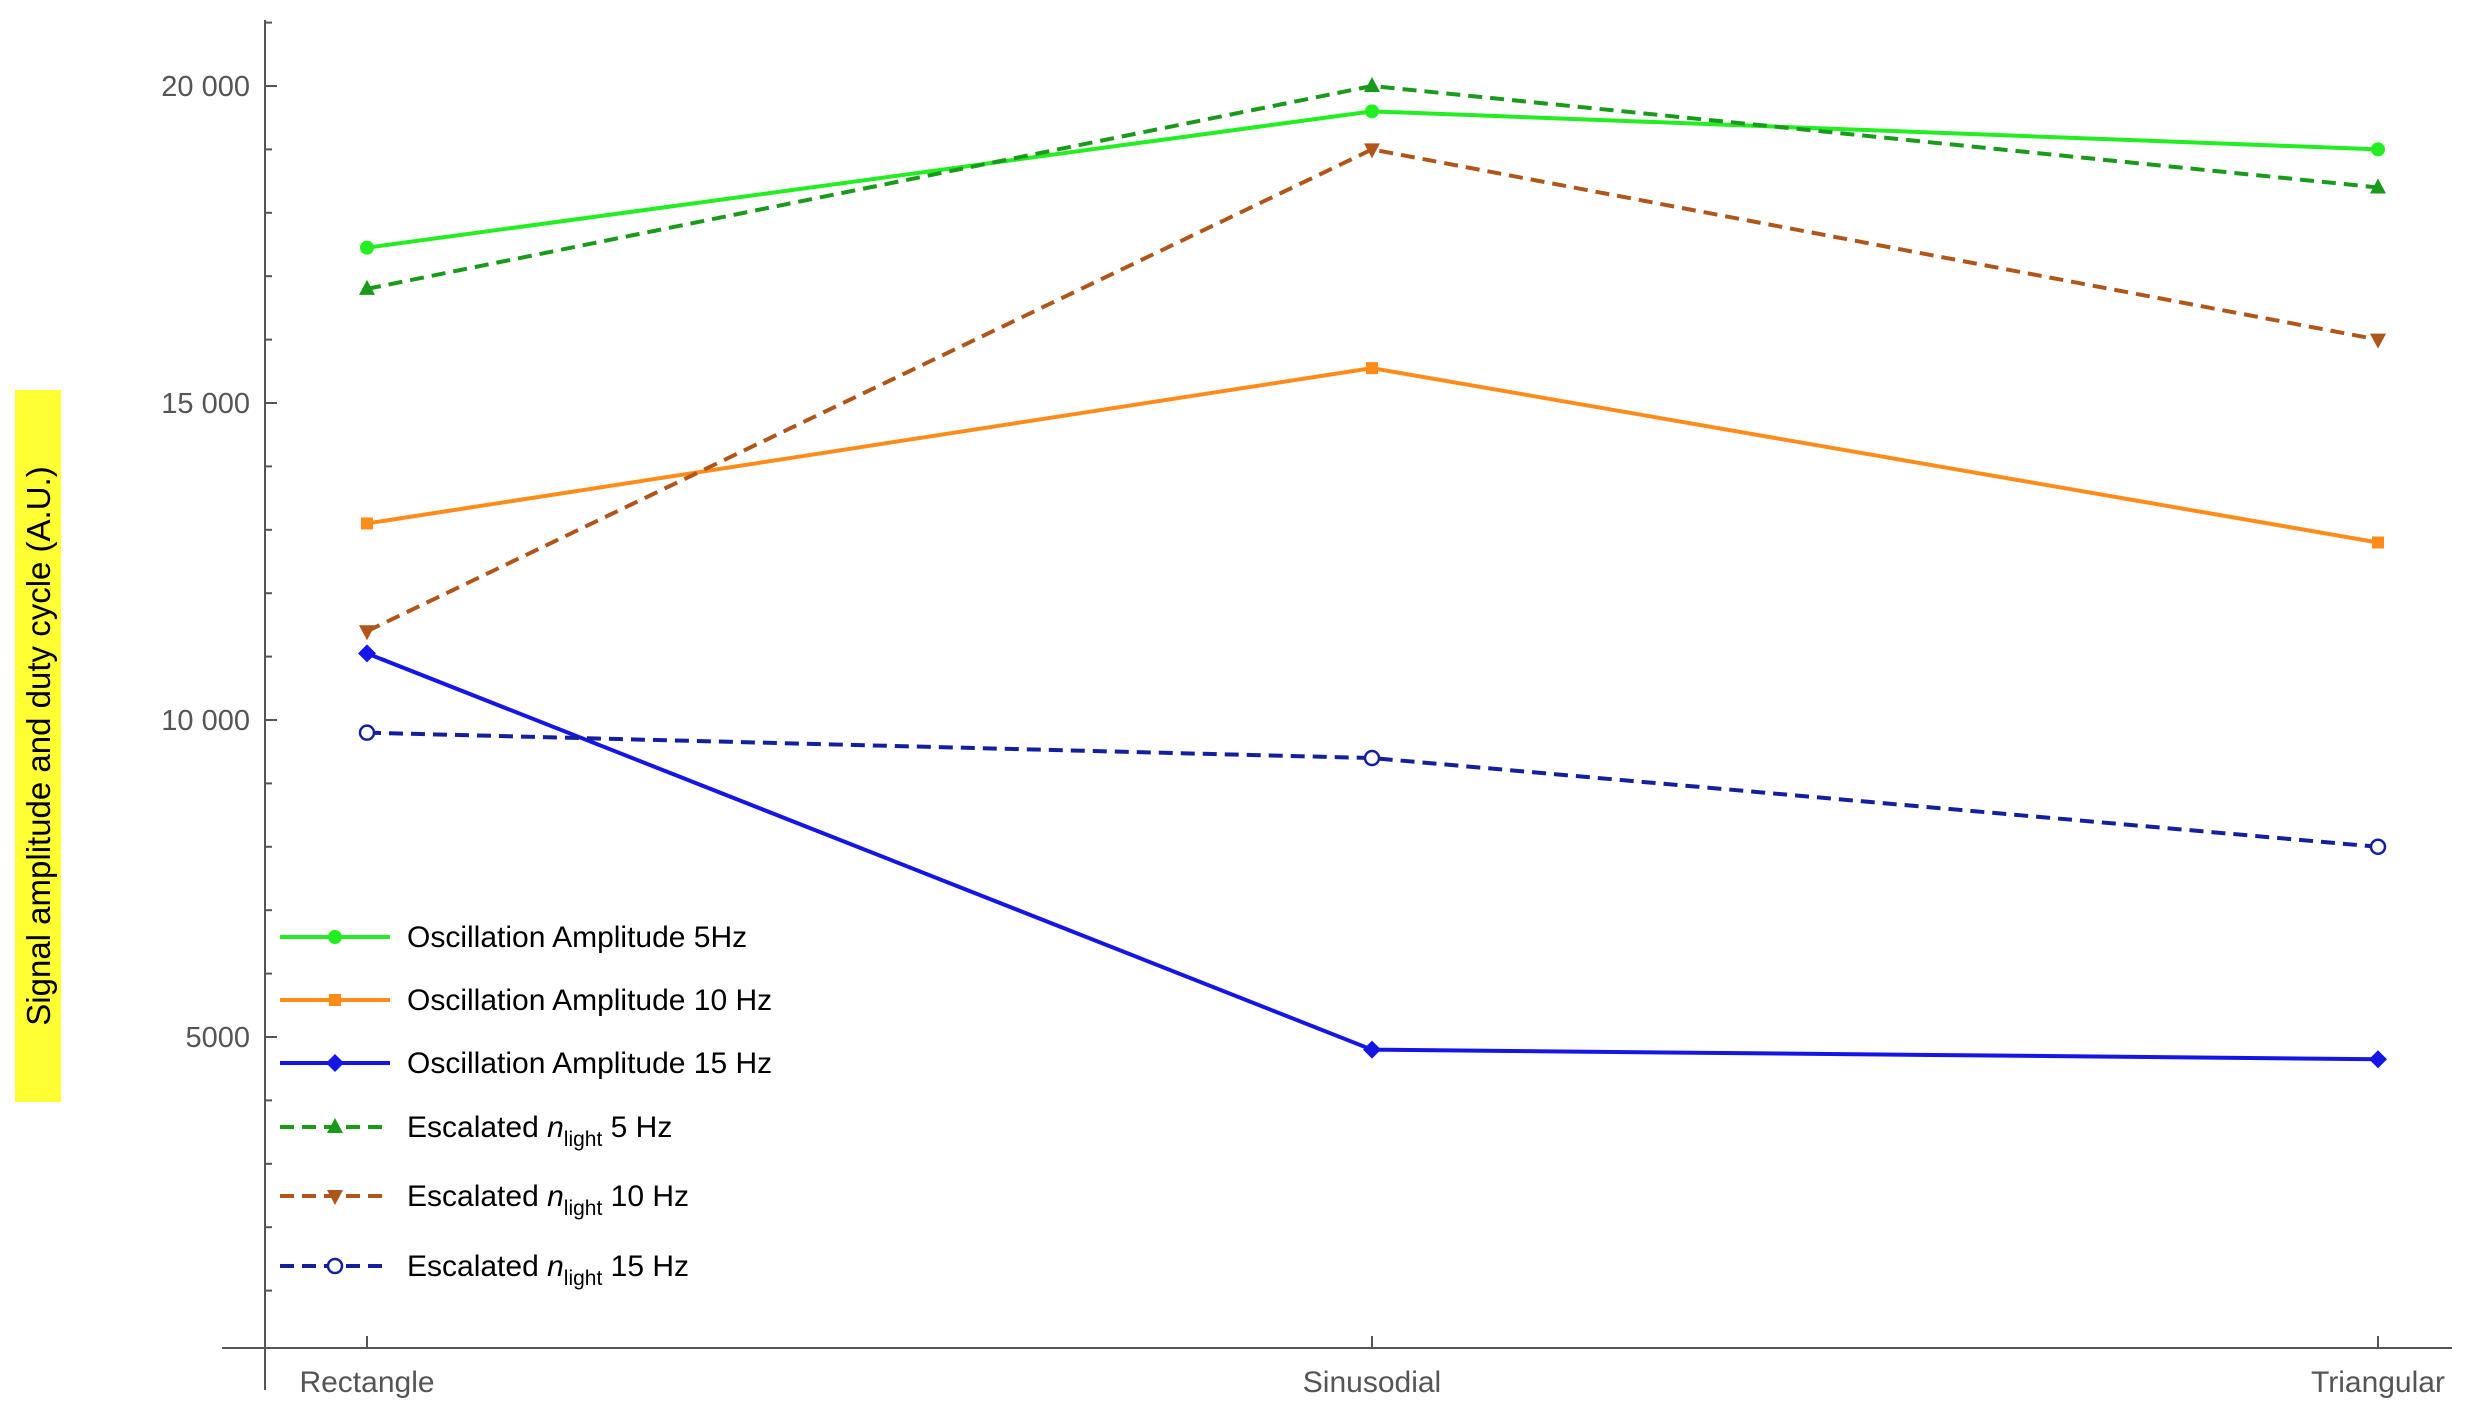  Describe the element at coordinates (2378, 1382) in the screenshot. I see `x-tick-label-triangular: Triangular` at that location.